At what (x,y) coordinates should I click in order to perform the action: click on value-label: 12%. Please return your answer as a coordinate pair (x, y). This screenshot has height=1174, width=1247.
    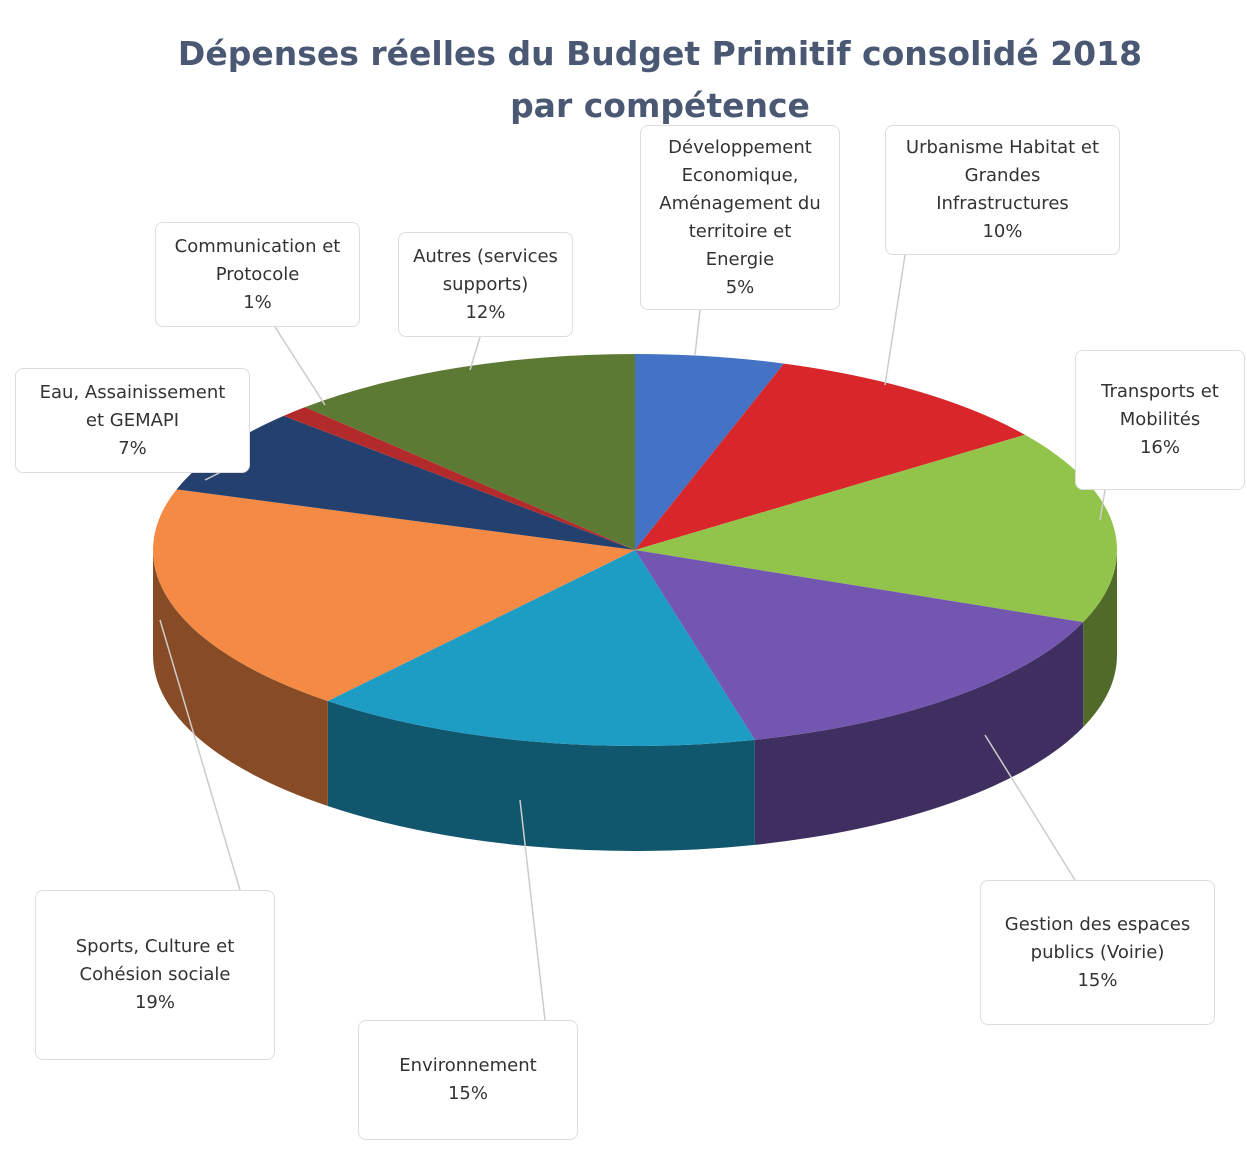
    Looking at the image, I should click on (485, 312).